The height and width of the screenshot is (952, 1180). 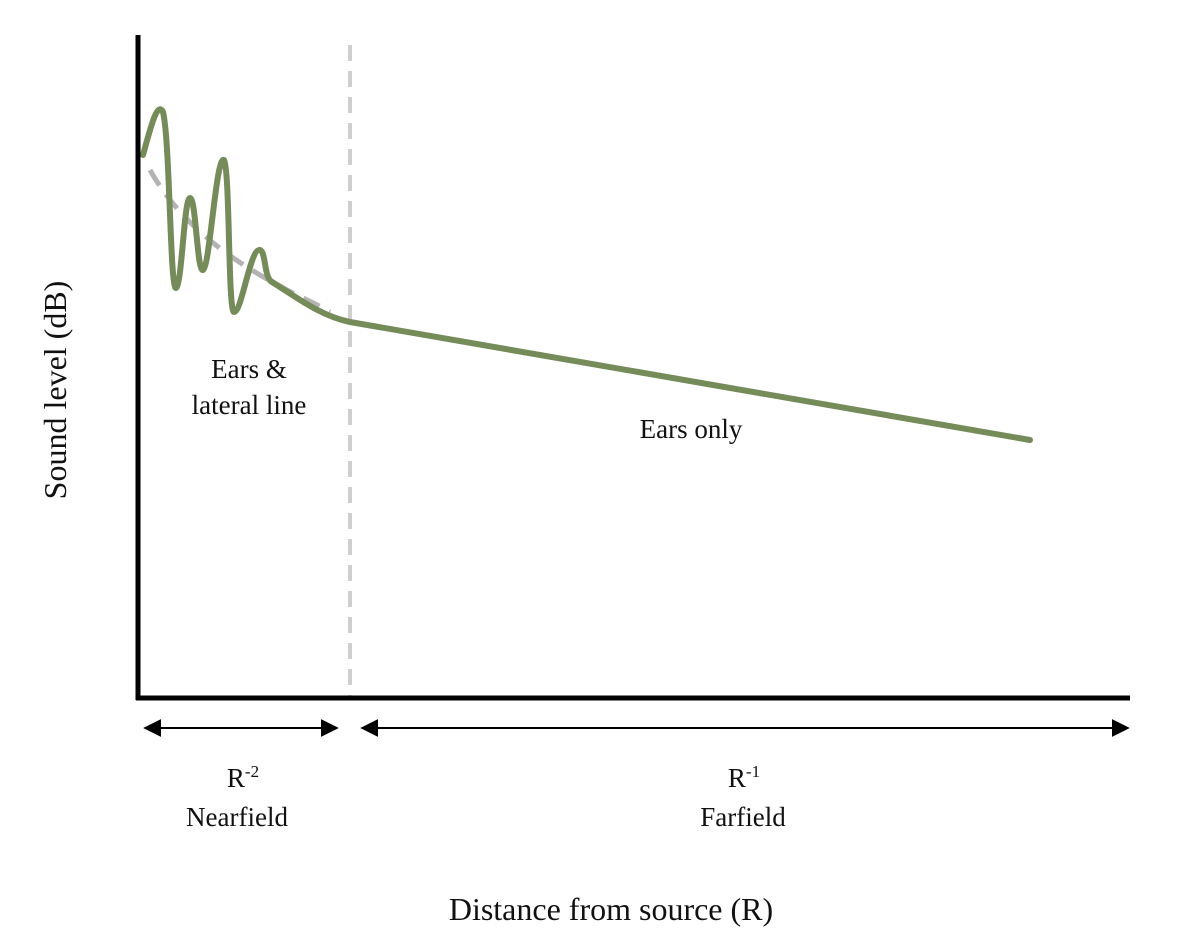 I want to click on y-axis-label: Sound level (dB), so click(x=55, y=390).